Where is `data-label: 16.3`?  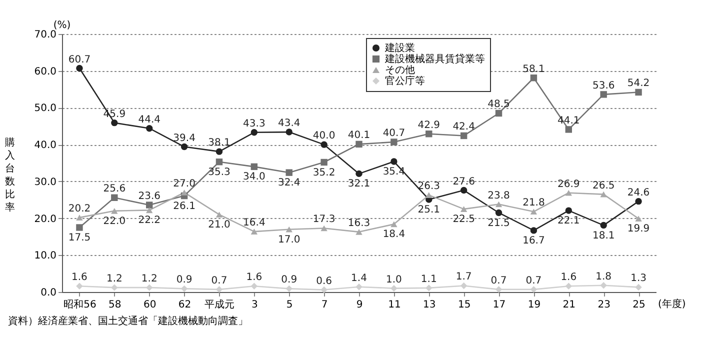
data-label: 16.3 is located at coordinates (359, 223).